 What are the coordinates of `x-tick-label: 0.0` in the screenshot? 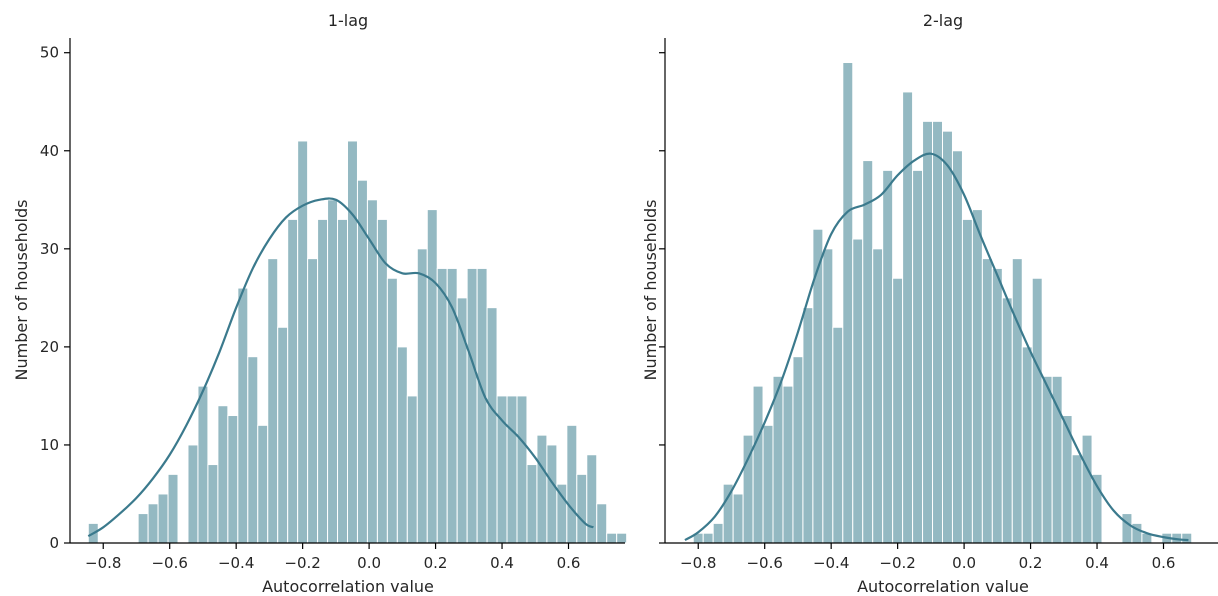 It's located at (369, 563).